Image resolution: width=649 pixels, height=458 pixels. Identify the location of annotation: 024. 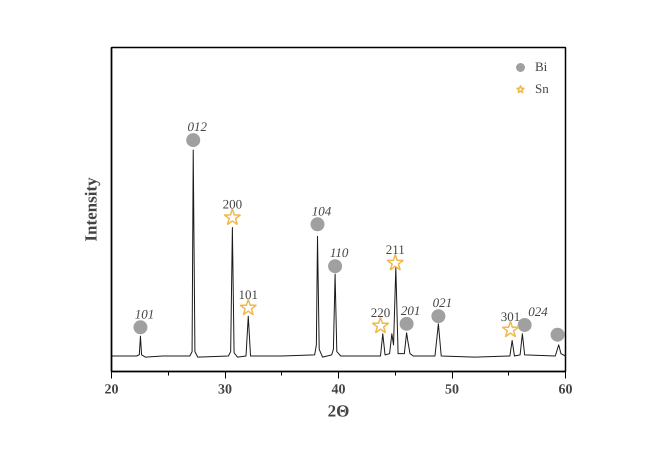
(538, 311).